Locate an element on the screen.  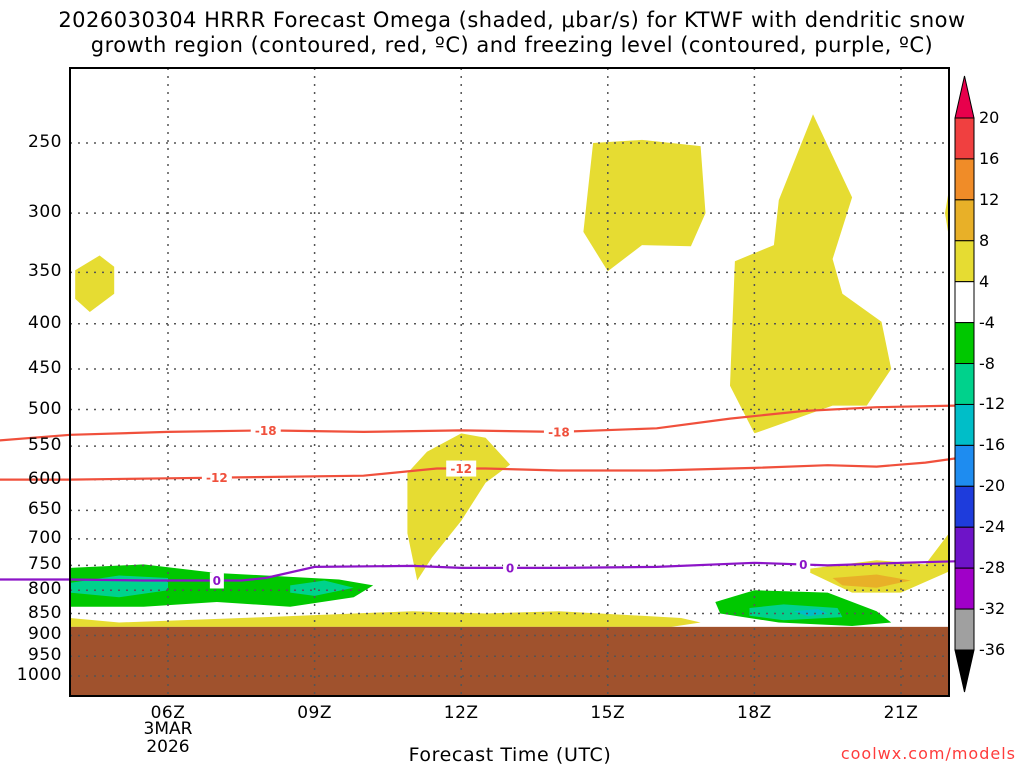
omega-region-lower-right-cell-core is located at coordinates (871, 581).